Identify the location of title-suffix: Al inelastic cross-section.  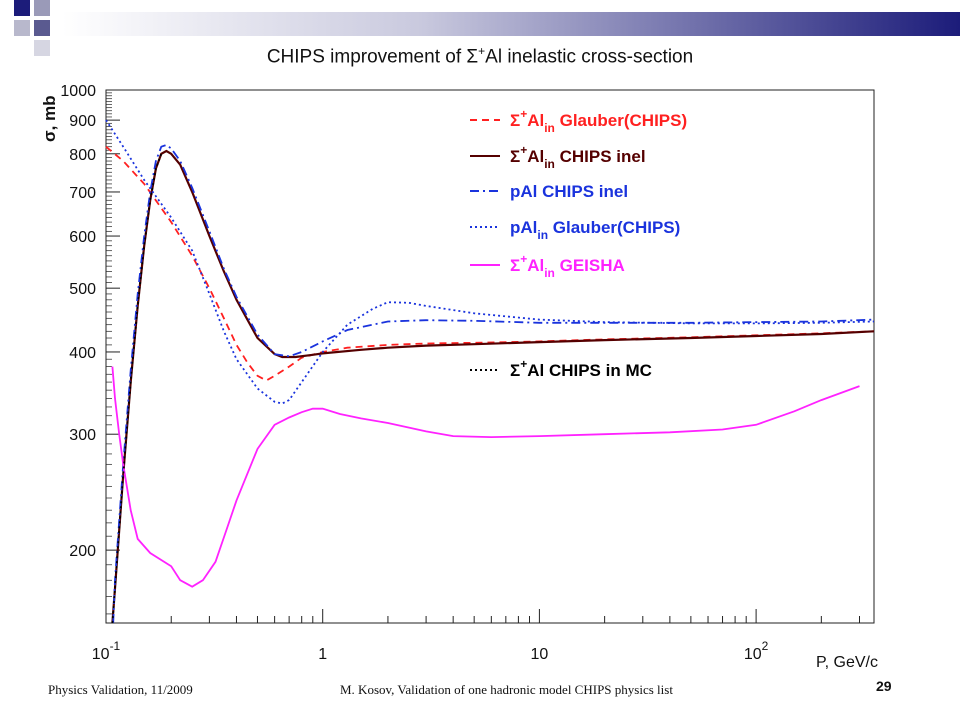
(589, 57).